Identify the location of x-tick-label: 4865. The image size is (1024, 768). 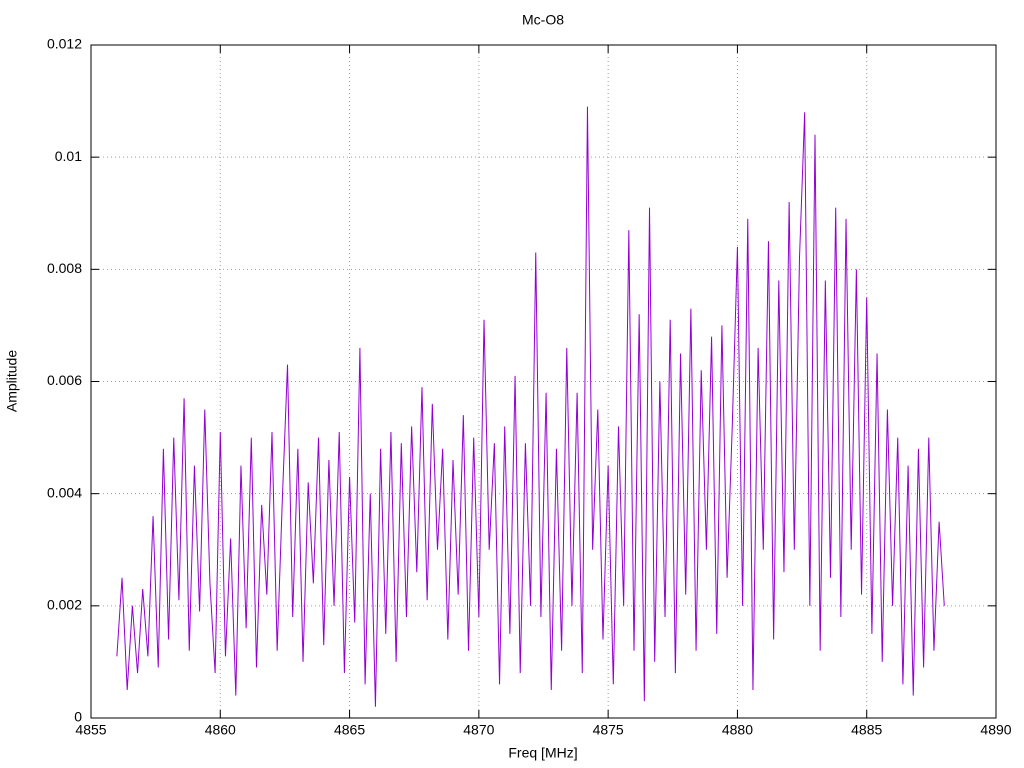
(349, 730).